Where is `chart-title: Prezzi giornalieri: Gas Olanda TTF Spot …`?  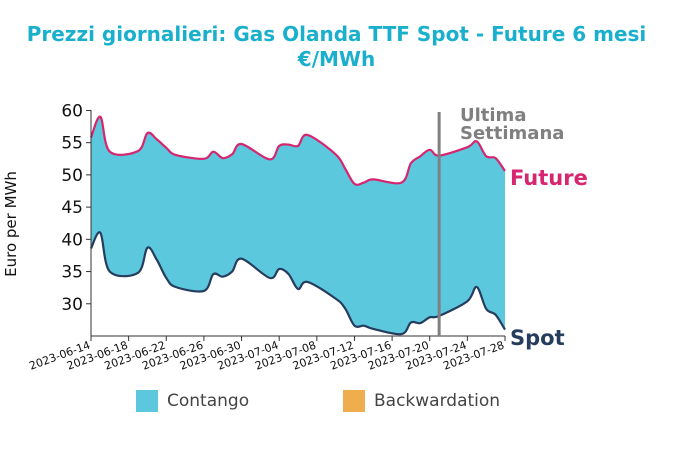 chart-title: Prezzi giornalieri: Gas Olanda TTF Spot … is located at coordinates (336, 47).